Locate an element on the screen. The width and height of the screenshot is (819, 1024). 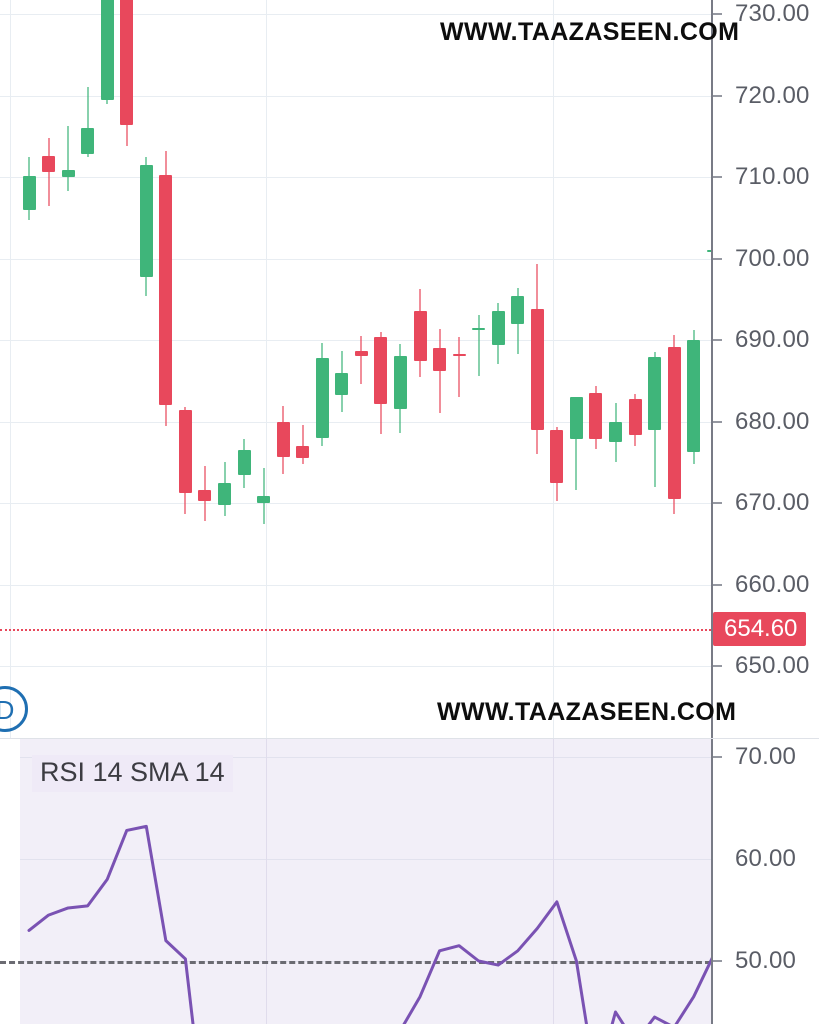
price-tick-label: 680.00 is located at coordinates (772, 421).